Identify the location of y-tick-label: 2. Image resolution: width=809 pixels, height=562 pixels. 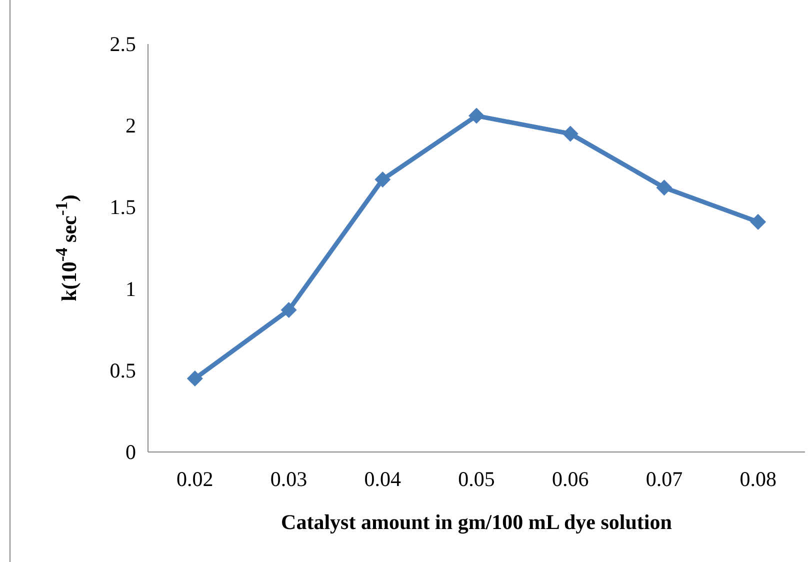
(131, 126).